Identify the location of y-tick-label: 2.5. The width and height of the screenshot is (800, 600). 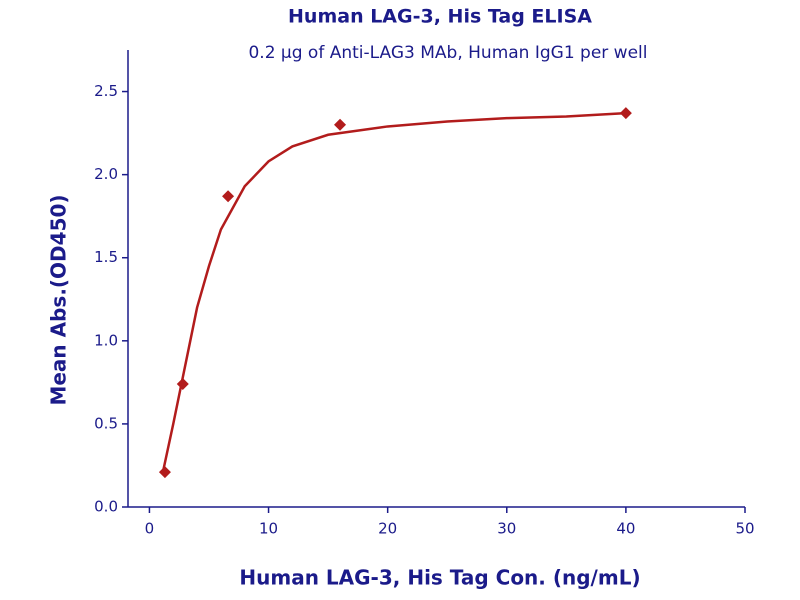
(106, 91).